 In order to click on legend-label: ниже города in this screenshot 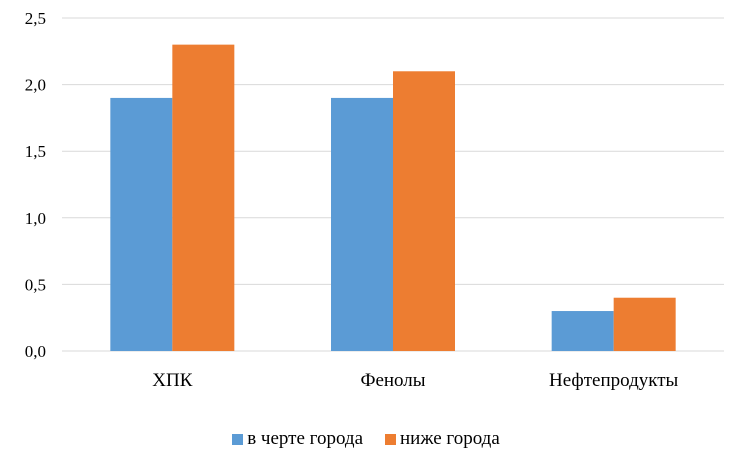, I will do `click(450, 438)`.